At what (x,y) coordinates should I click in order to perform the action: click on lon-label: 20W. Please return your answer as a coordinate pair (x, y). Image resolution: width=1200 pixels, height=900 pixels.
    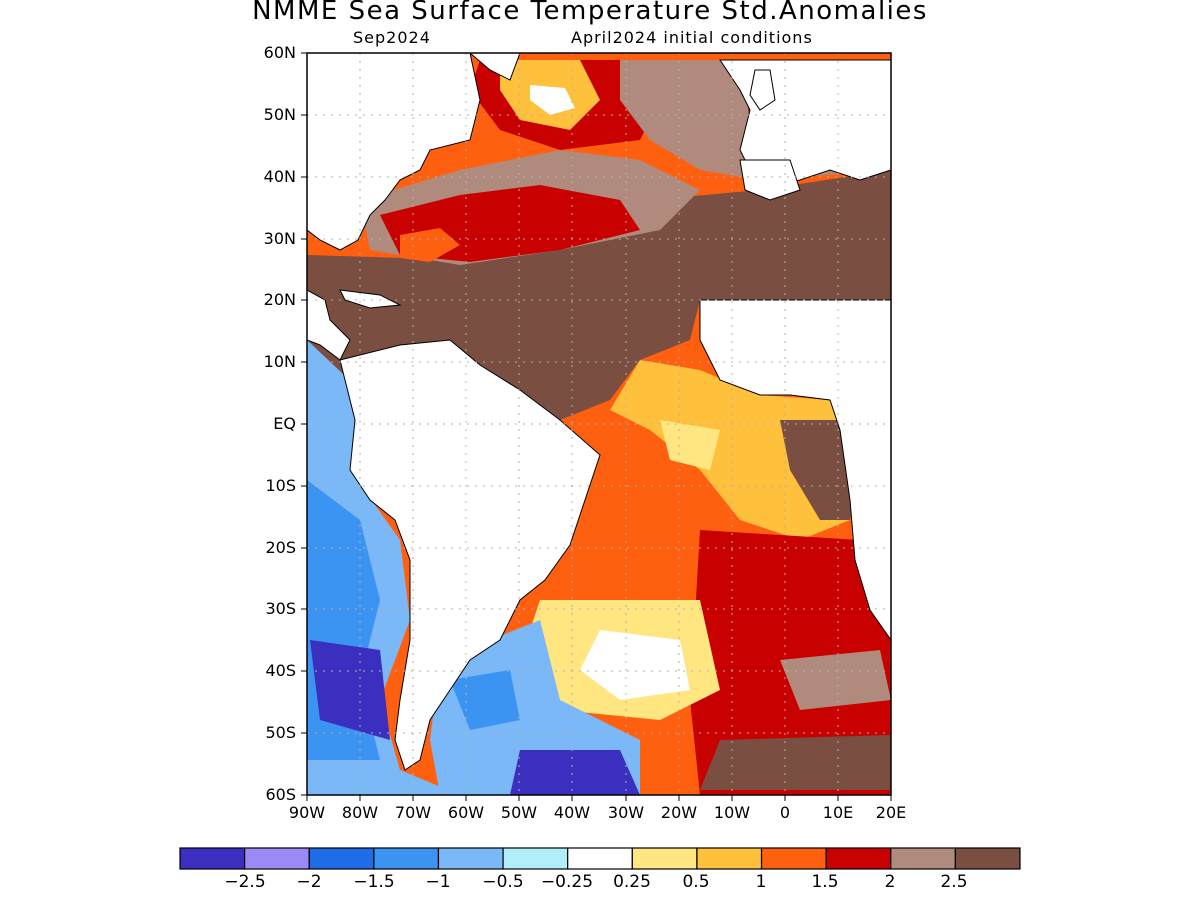
    Looking at the image, I should click on (679, 812).